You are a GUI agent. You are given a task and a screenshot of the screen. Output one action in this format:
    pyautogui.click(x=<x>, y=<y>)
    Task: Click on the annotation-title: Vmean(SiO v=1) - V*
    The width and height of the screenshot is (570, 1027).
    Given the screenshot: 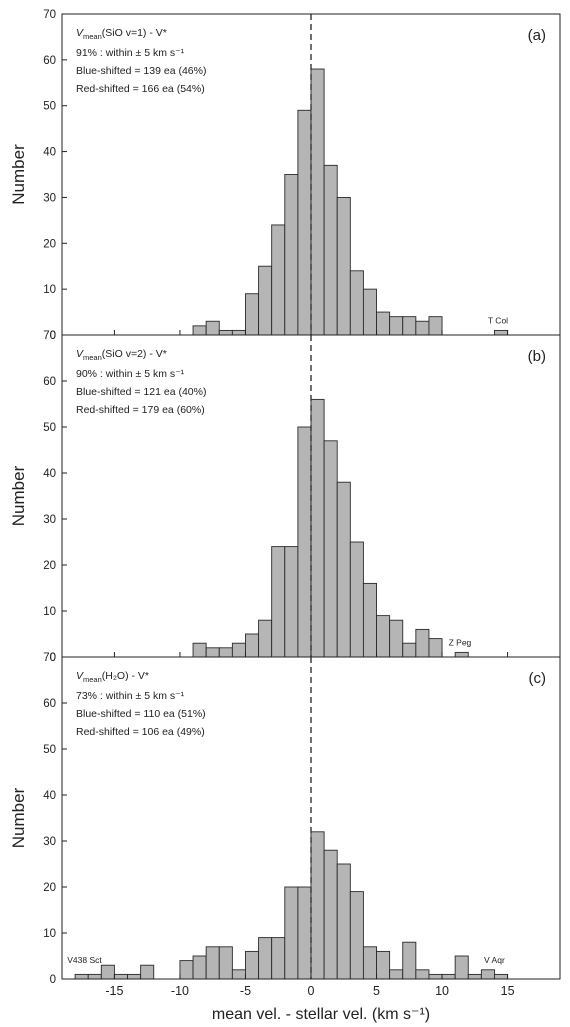 What is the action you would take?
    pyautogui.click(x=121, y=34)
    